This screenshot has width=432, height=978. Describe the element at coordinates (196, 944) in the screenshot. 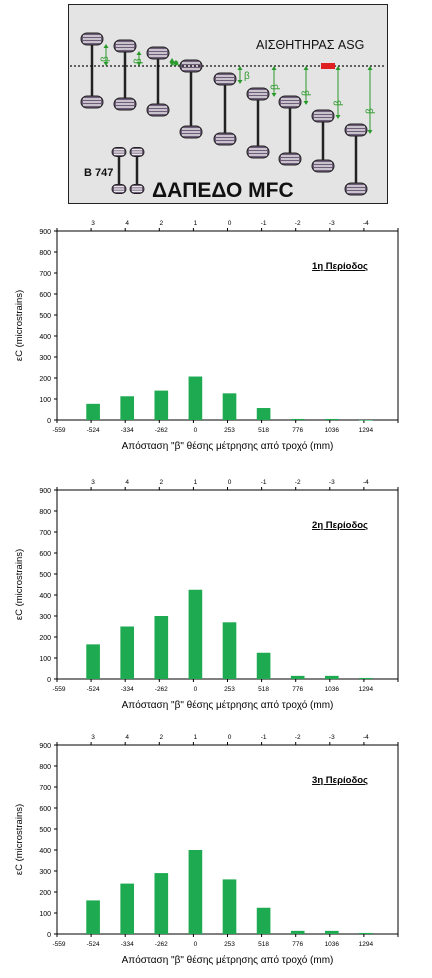

I see `x-tick-label: 0` at that location.